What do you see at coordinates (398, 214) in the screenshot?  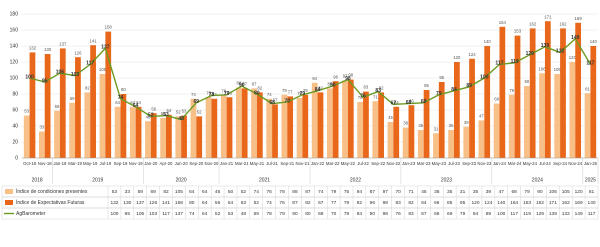 I see `table-value: 76` at bounding box center [398, 214].